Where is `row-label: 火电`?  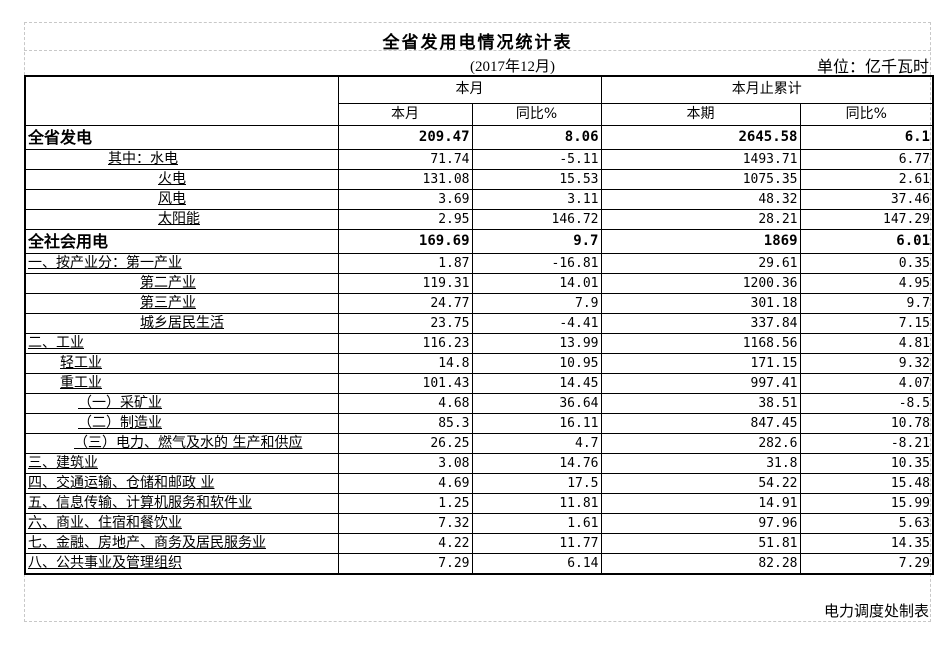
row-label: 火电 is located at coordinates (181, 179).